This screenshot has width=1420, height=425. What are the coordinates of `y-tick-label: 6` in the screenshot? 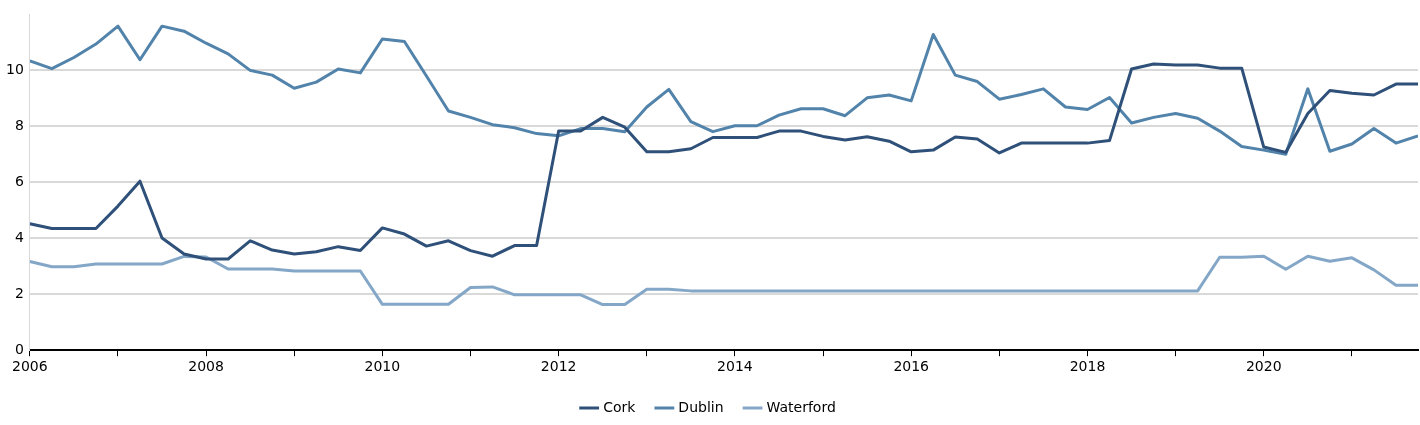 It's located at (19, 180).